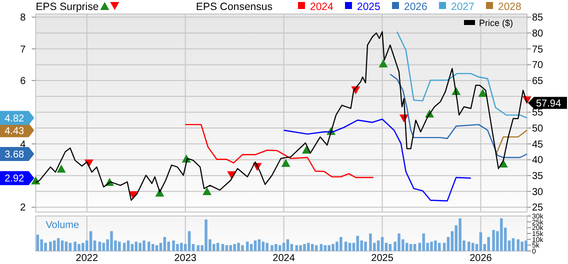 The height and width of the screenshot is (264, 568). Describe the element at coordinates (496, 23) in the screenshot. I see `legend-label: Price ($)` at that location.